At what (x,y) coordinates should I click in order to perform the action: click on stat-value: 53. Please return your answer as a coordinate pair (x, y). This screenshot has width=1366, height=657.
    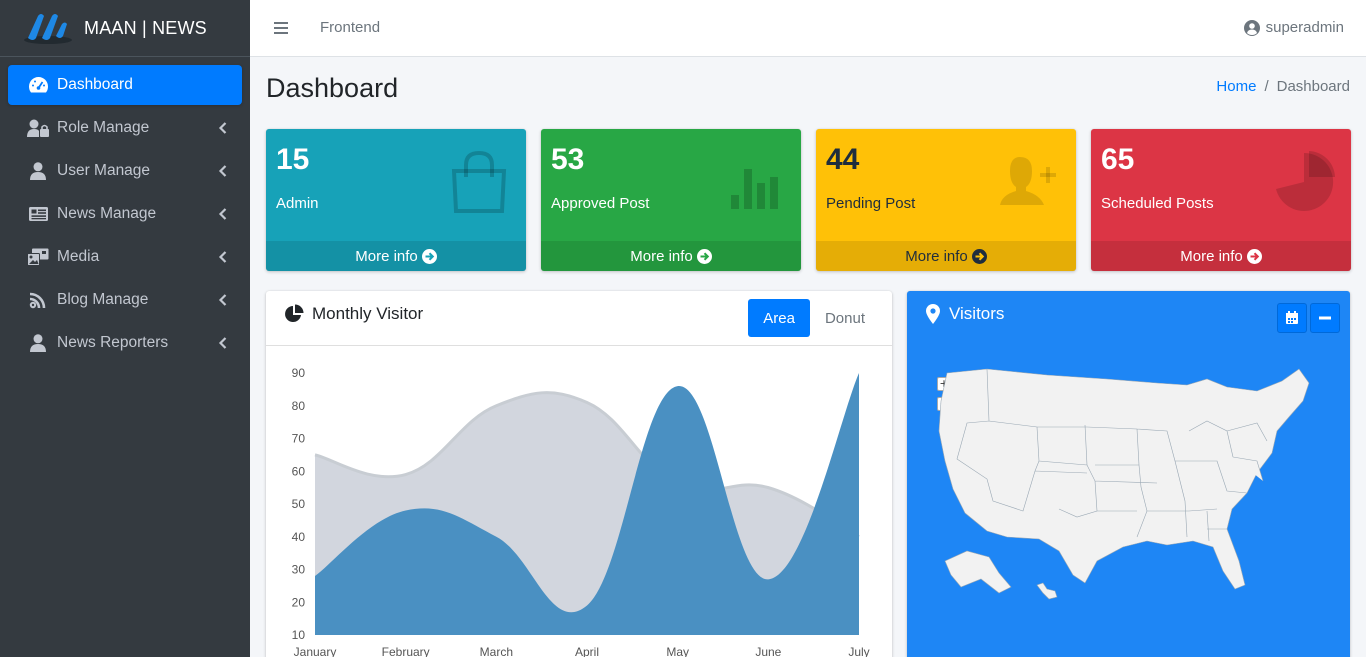
    Looking at the image, I should click on (568, 159).